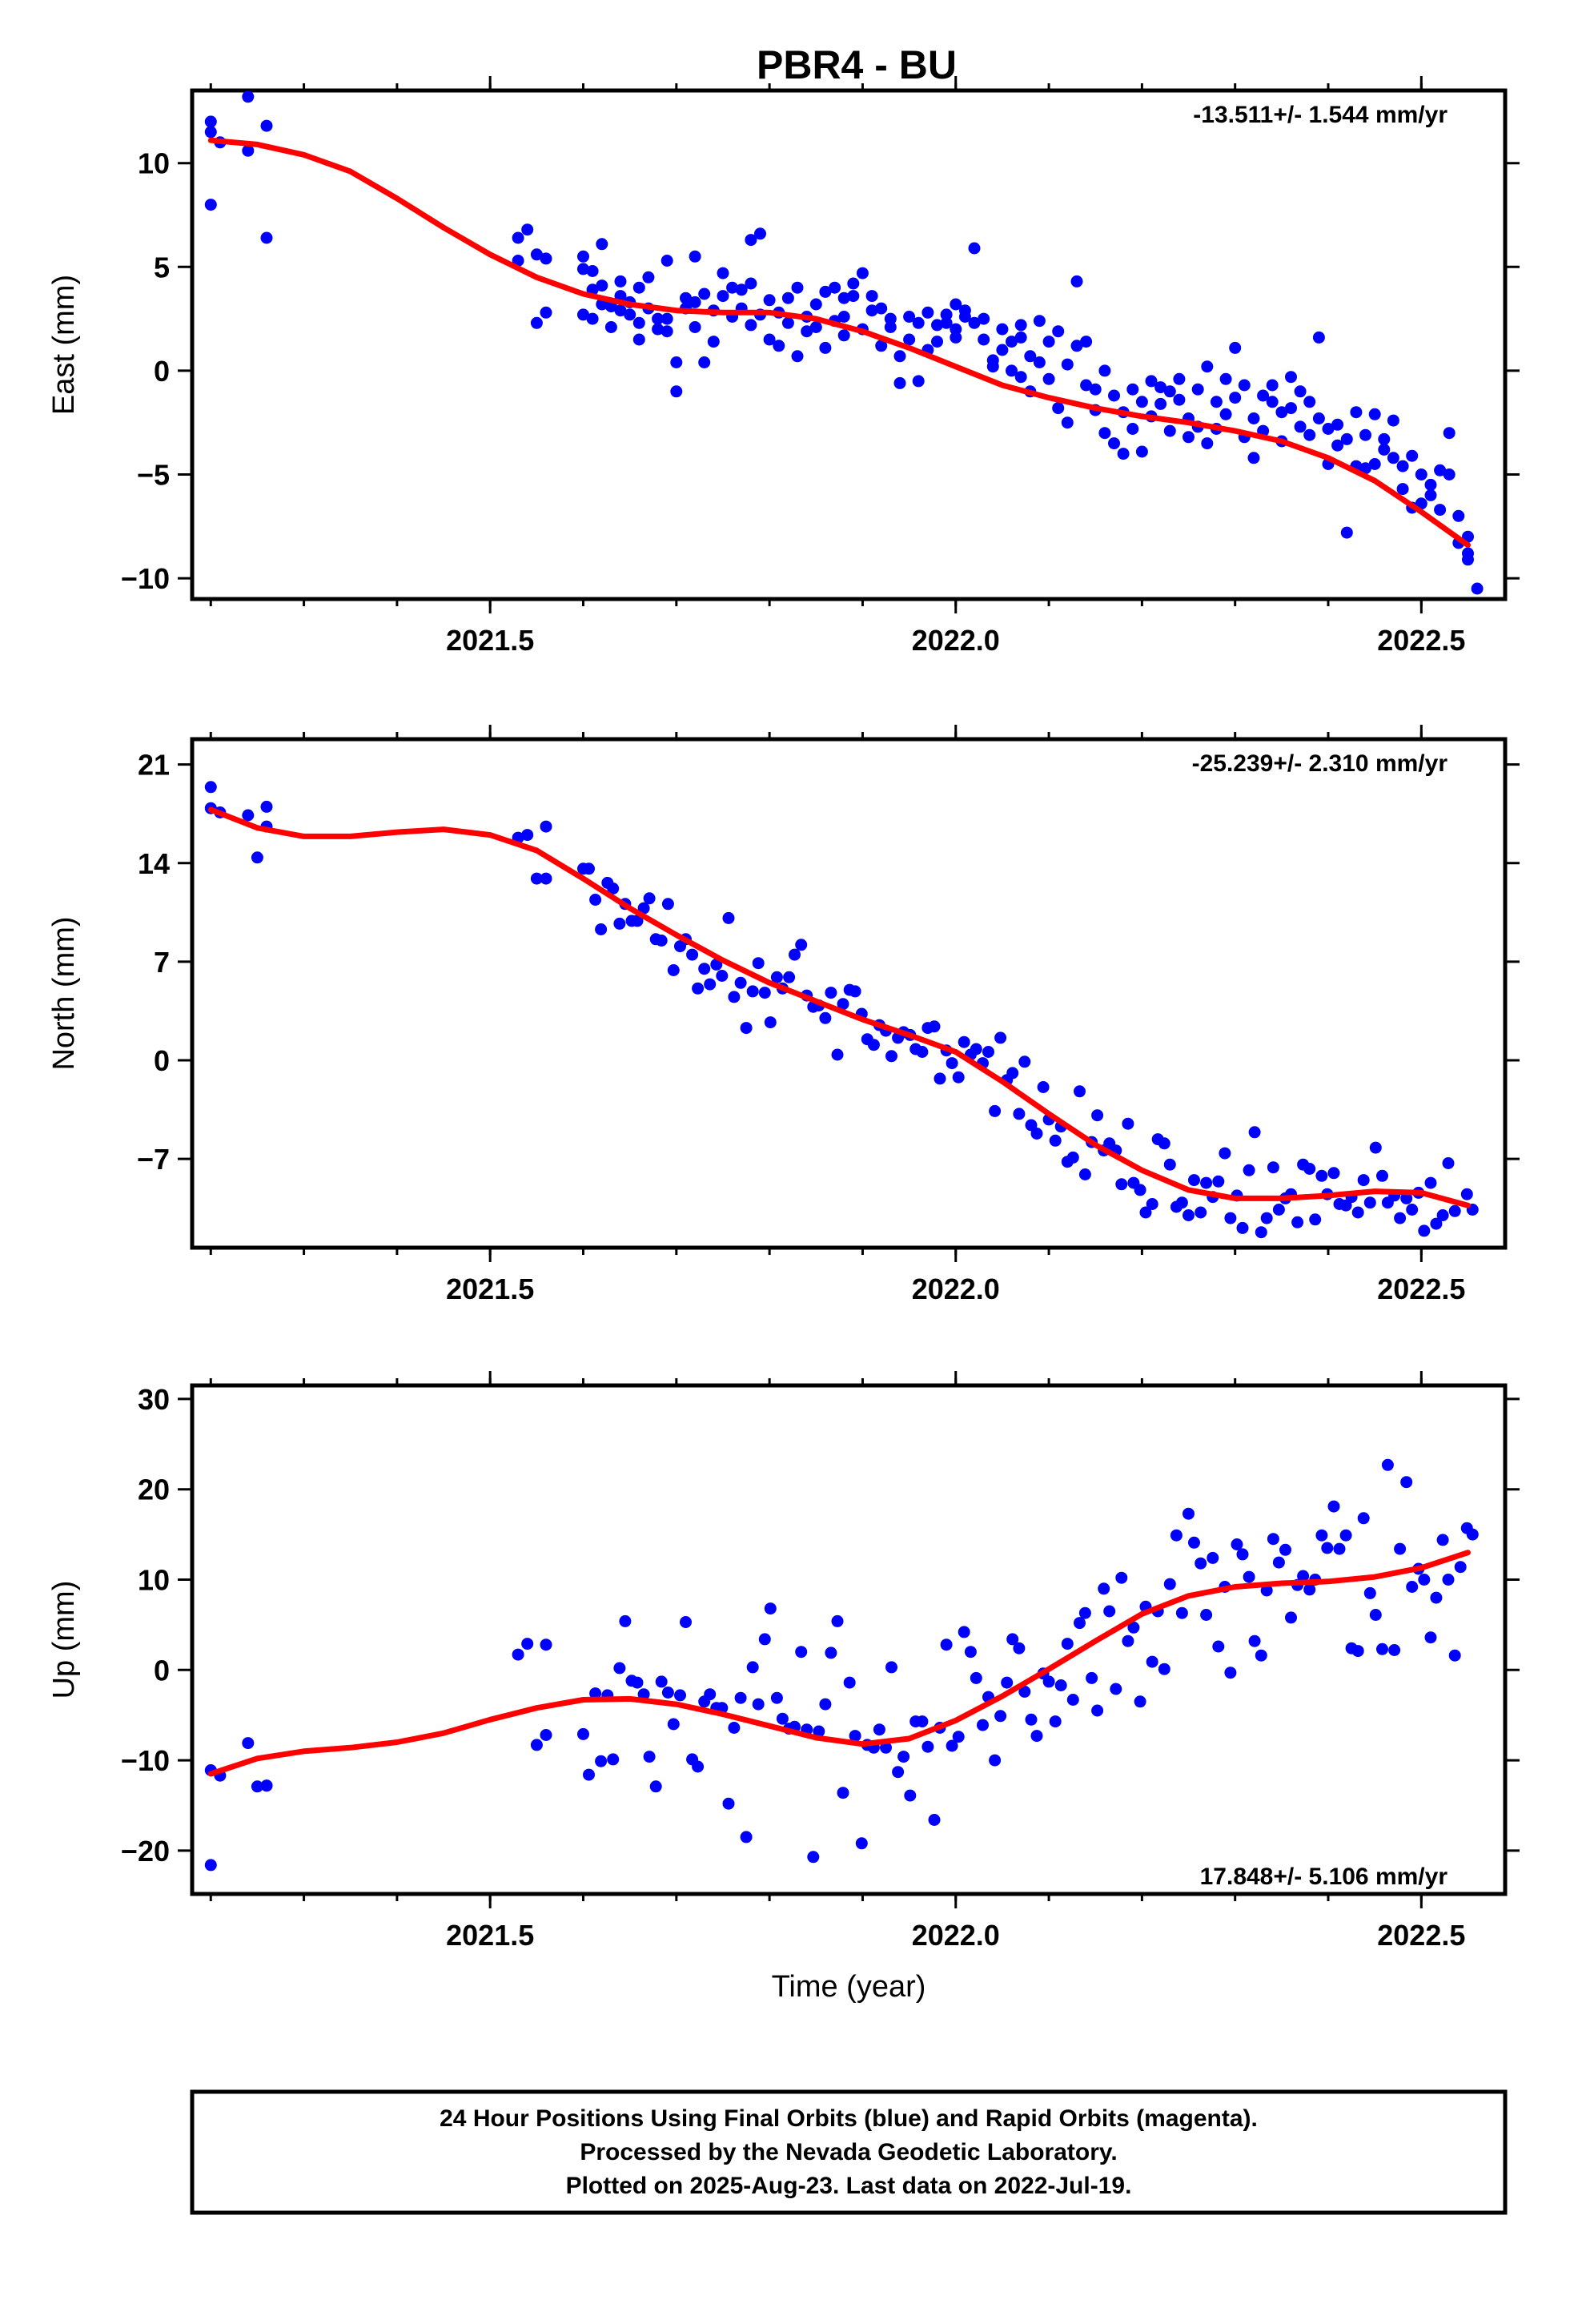  What do you see at coordinates (154, 474) in the screenshot?
I see `east-y-tick-label: −5` at bounding box center [154, 474].